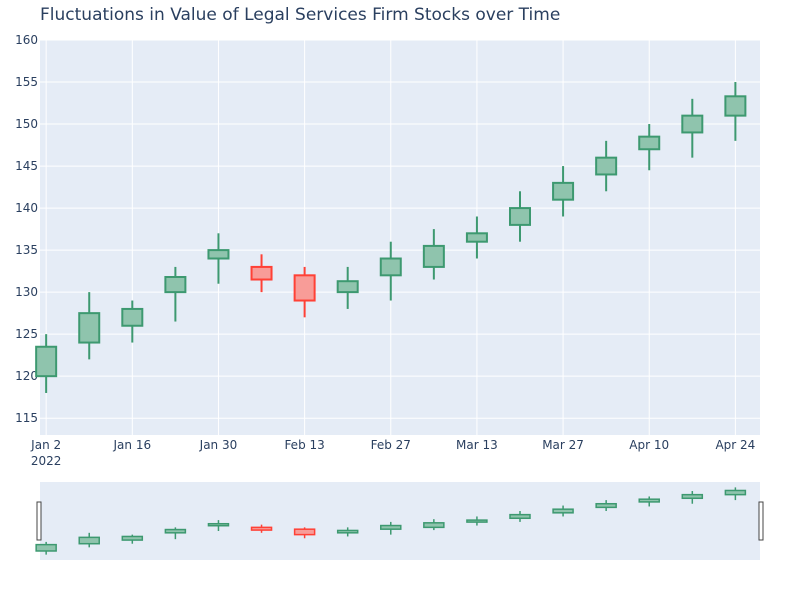 This screenshot has width=800, height=604. I want to click on y-tick-label: 125, so click(26, 334).